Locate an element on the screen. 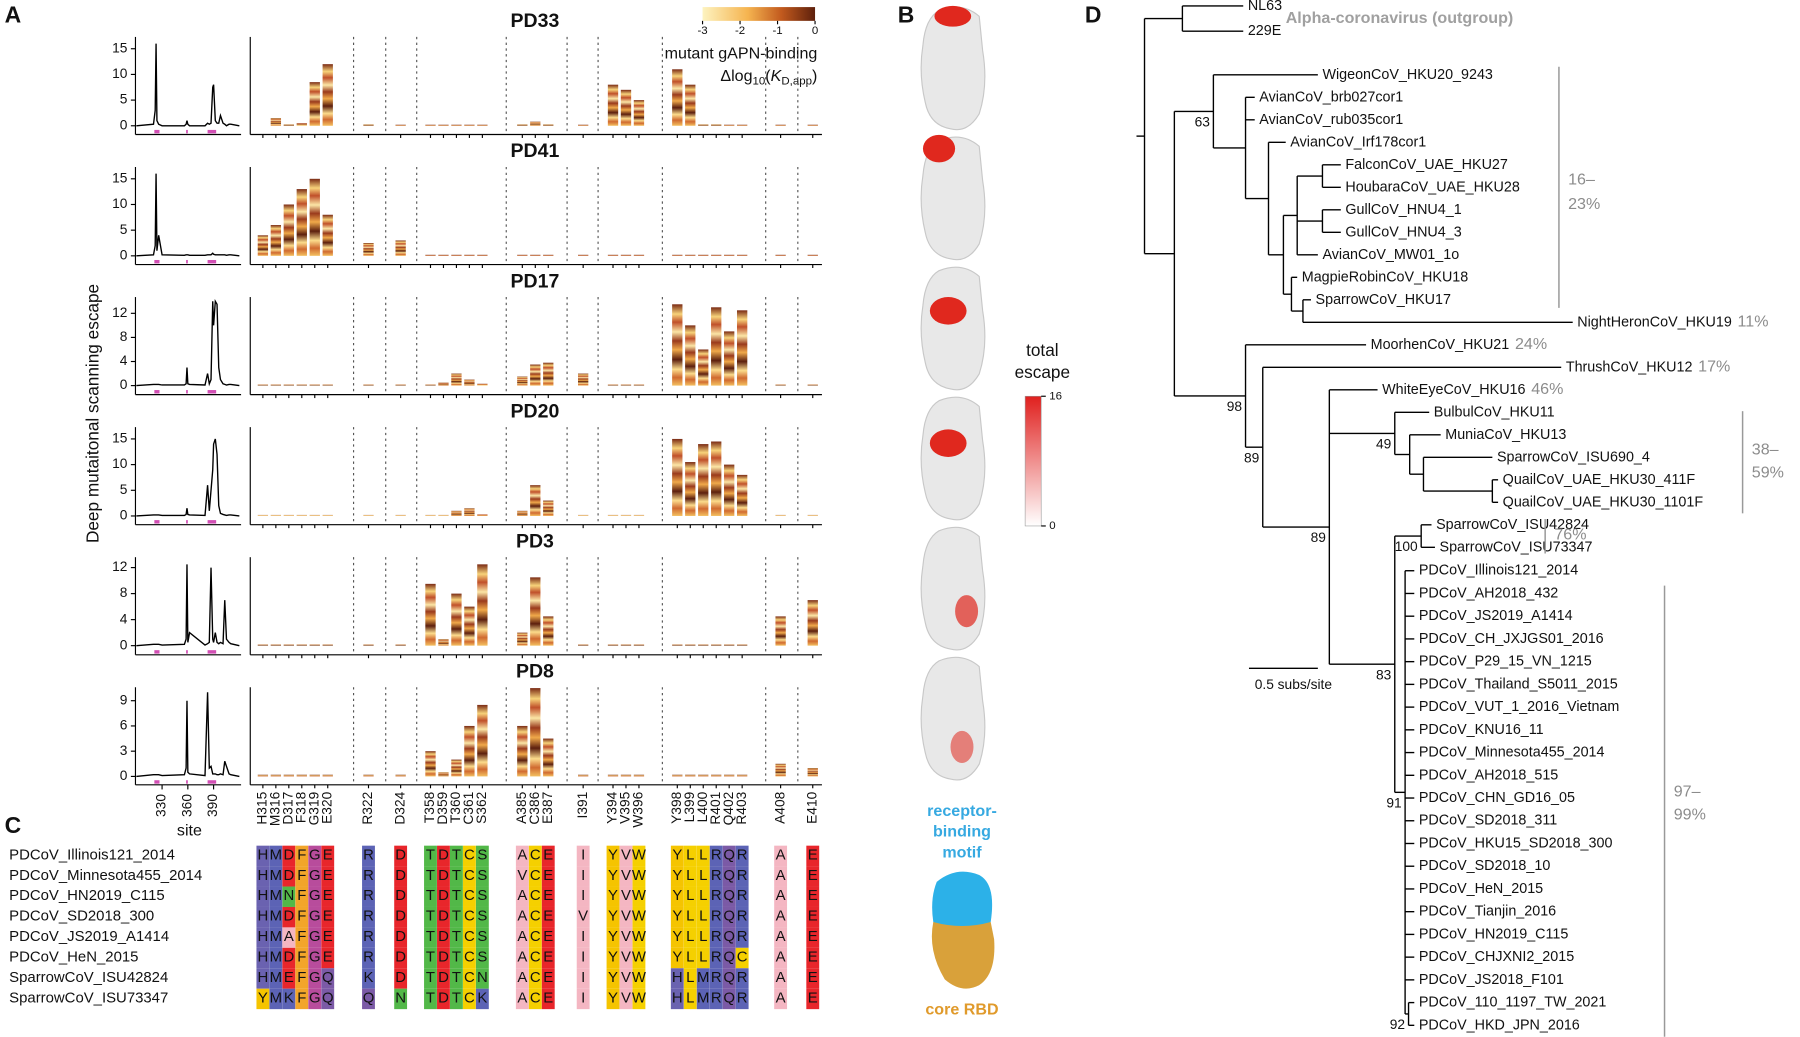  y-axis-title: Deep mutaitonal scanning escape is located at coordinates (93, 413).